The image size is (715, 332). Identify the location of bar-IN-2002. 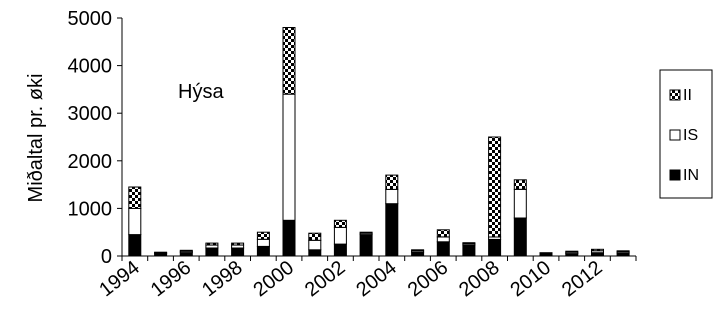
(340, 250).